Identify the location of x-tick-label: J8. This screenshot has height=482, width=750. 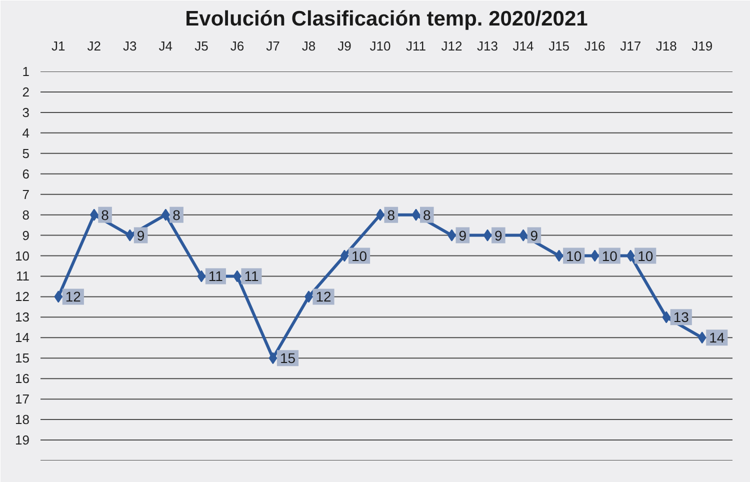
(309, 46).